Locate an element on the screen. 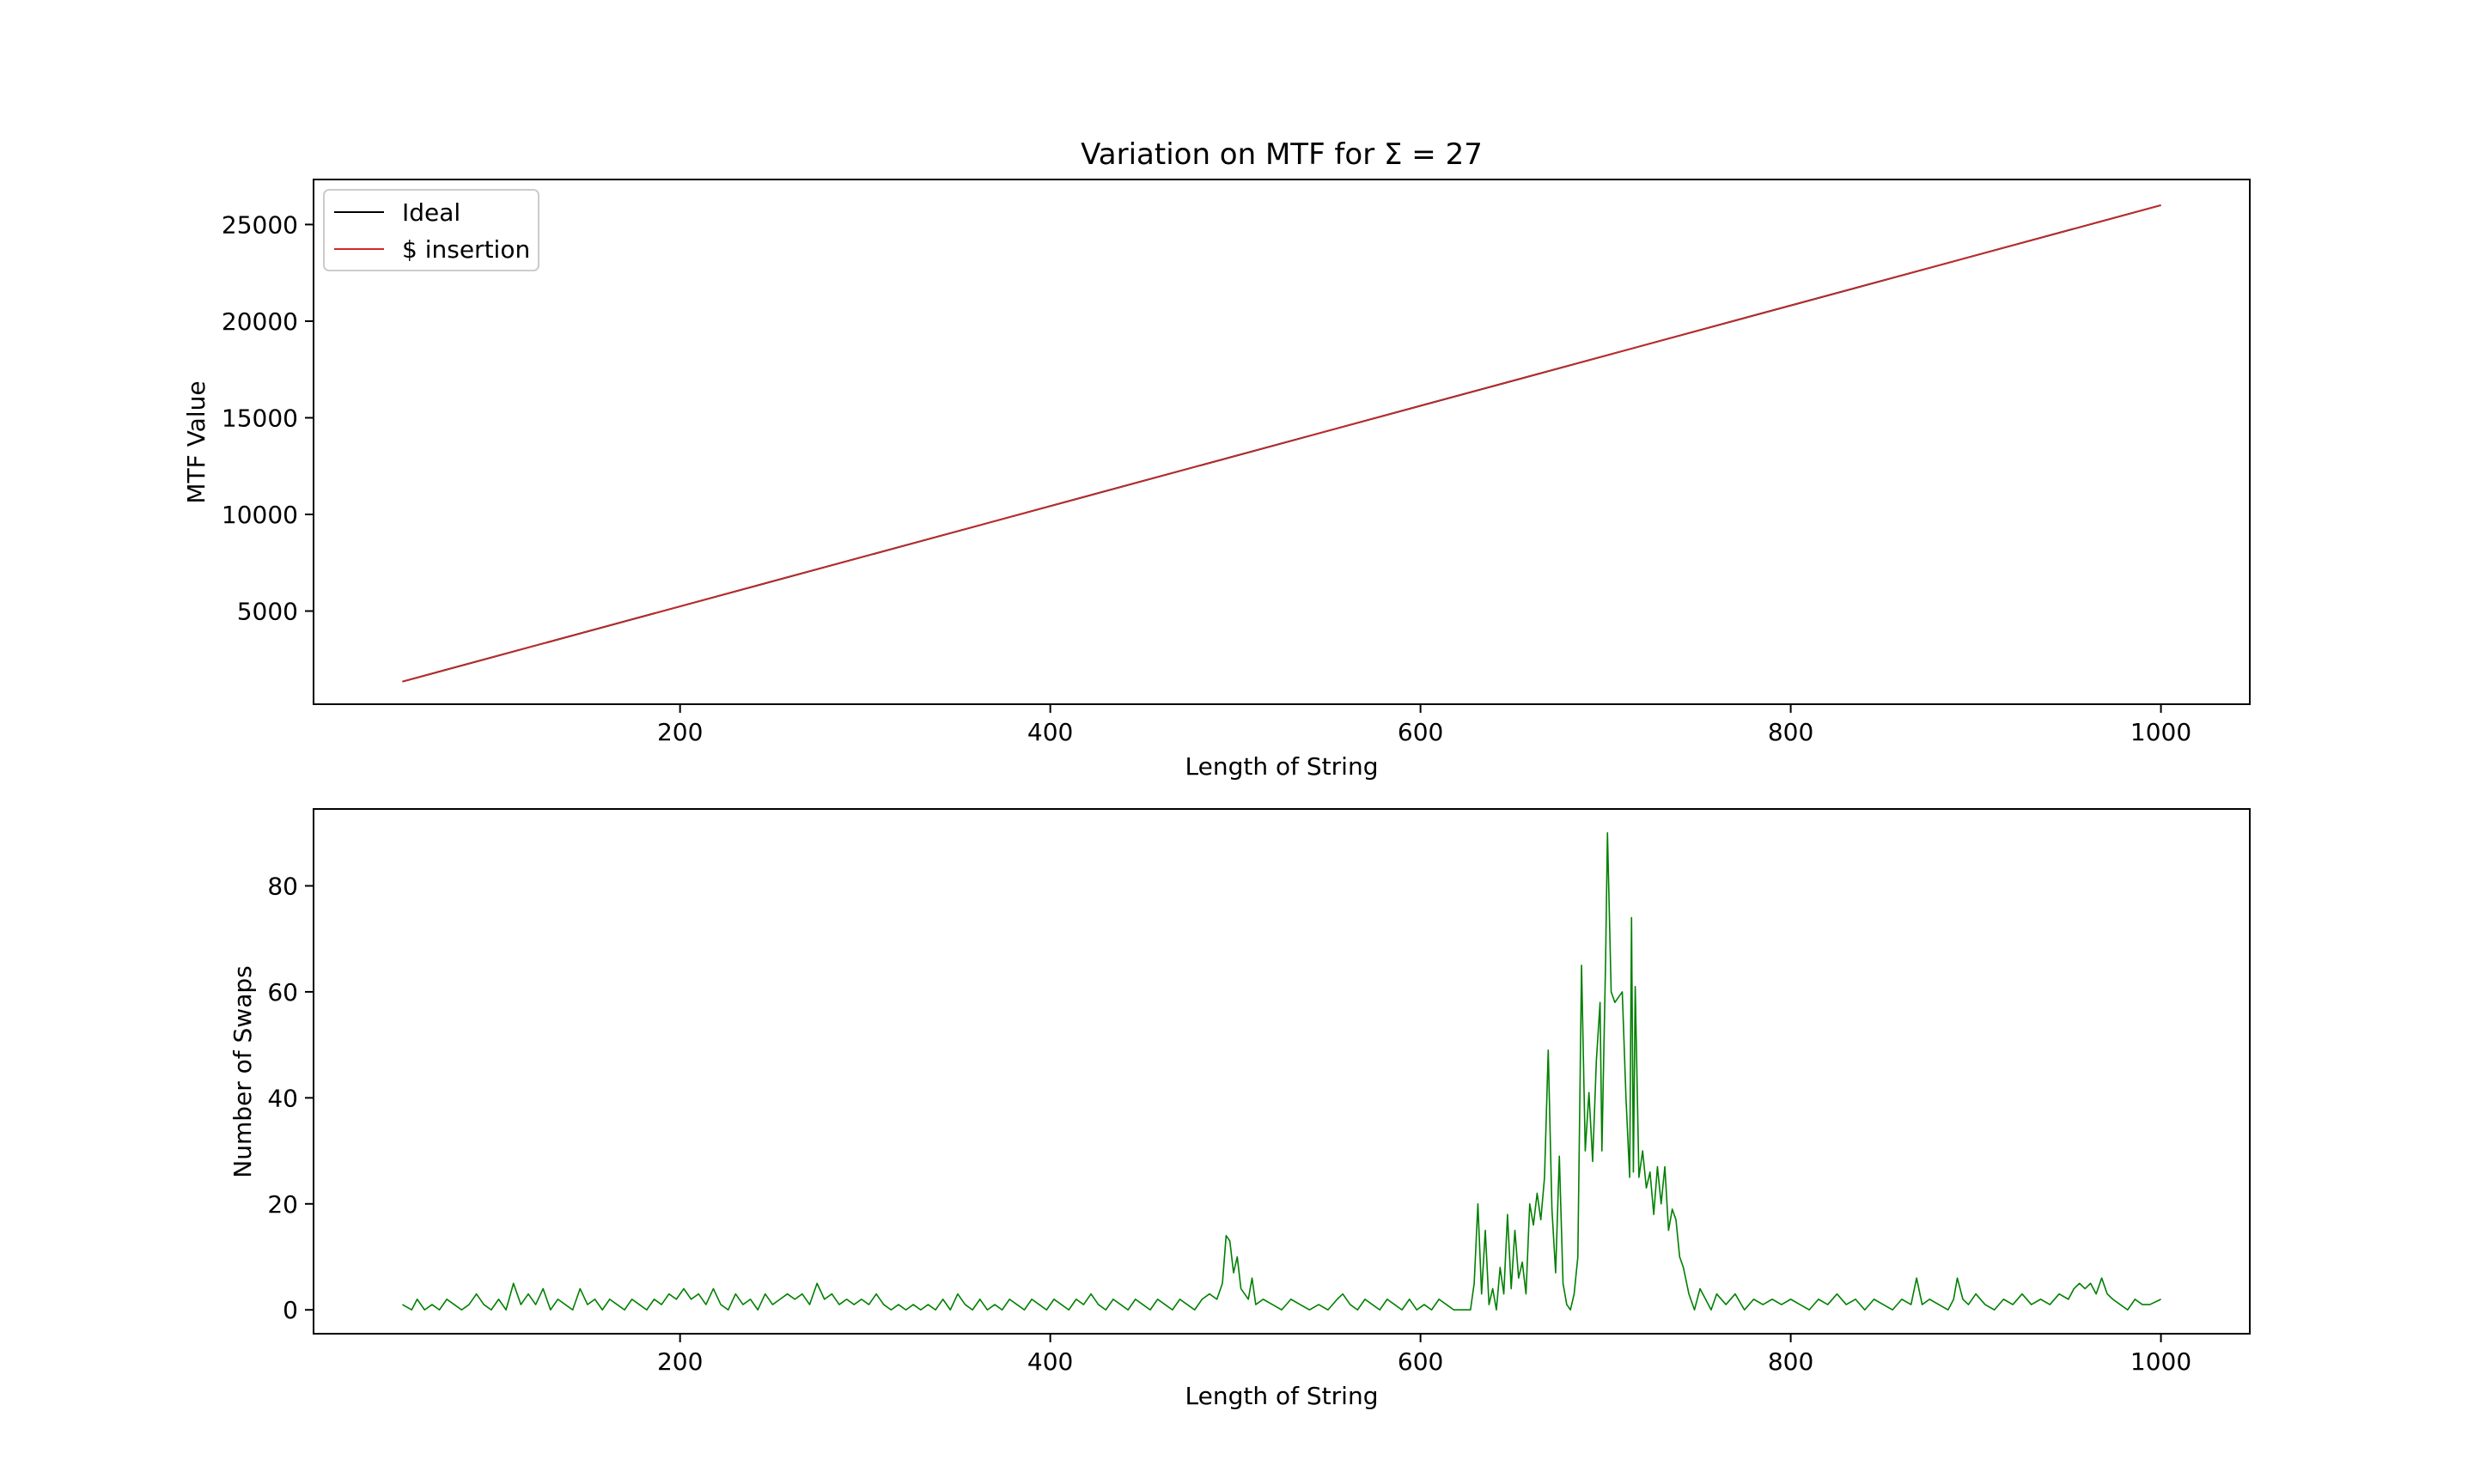  y-axis-label: Number of Swaps is located at coordinates (243, 1071).